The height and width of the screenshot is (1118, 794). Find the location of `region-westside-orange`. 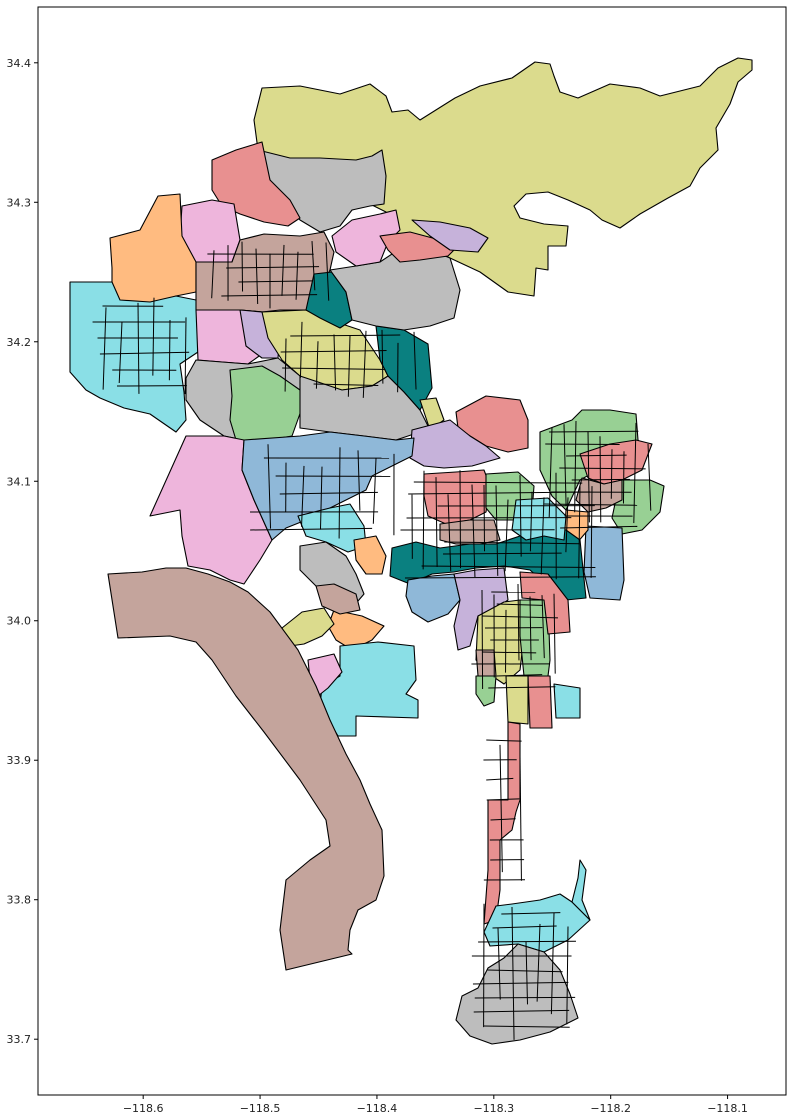

region-westside-orange is located at coordinates (370, 555).